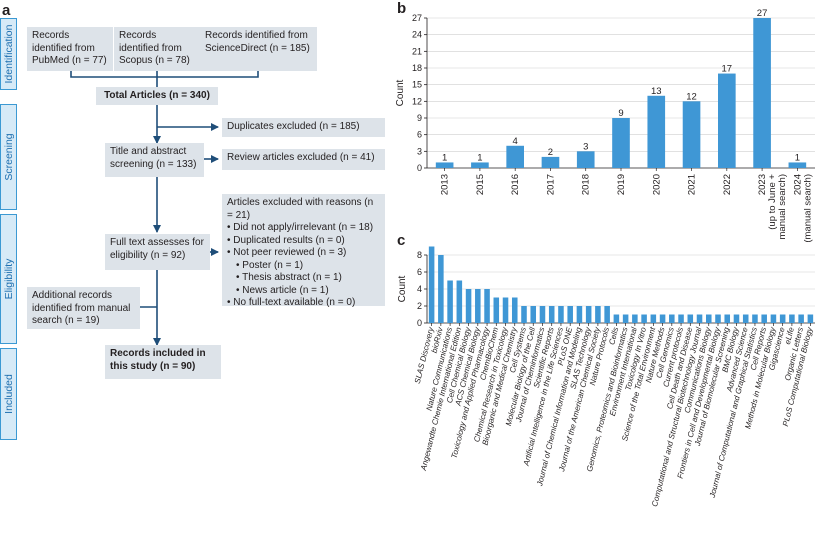 The width and height of the screenshot is (817, 543). I want to click on included-records-box: Records included in this study (n = 90), so click(163, 362).